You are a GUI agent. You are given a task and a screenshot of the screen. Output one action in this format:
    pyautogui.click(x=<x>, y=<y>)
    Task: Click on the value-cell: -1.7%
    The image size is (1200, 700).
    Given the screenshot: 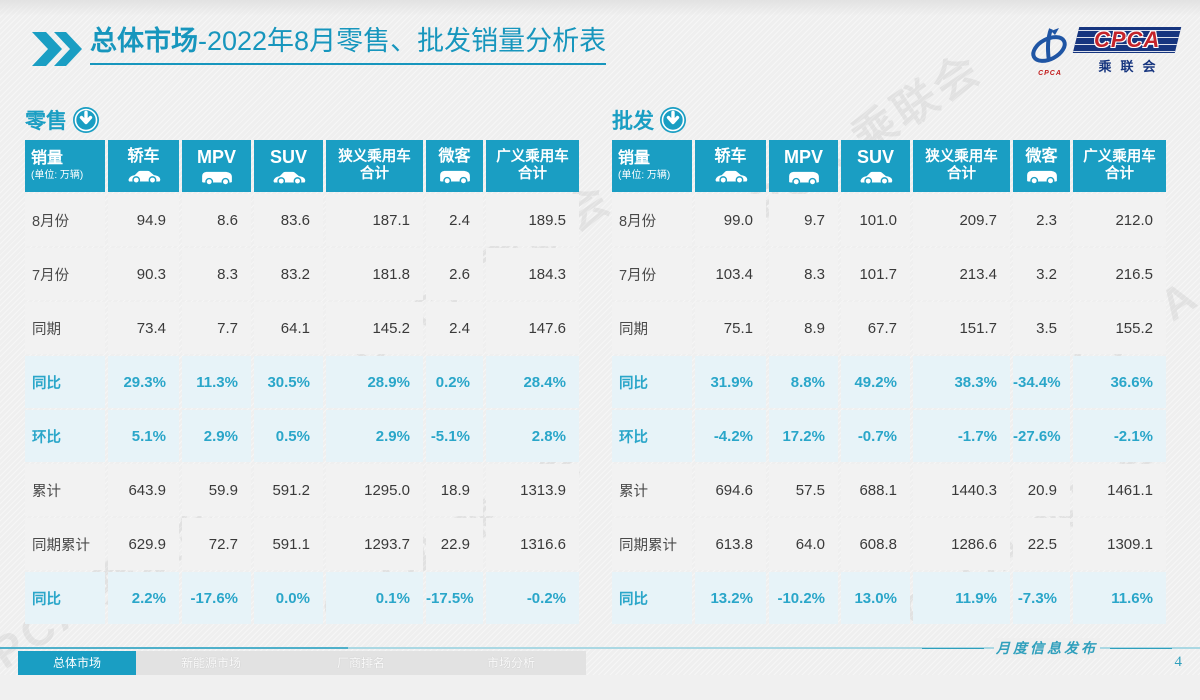 What is the action you would take?
    pyautogui.click(x=961, y=436)
    